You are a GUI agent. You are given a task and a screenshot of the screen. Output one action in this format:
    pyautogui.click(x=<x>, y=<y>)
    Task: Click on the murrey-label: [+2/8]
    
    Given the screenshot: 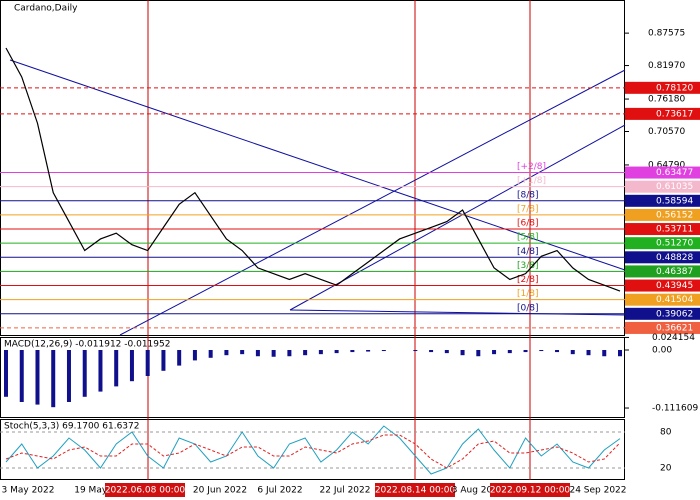 What is the action you would take?
    pyautogui.click(x=531, y=167)
    